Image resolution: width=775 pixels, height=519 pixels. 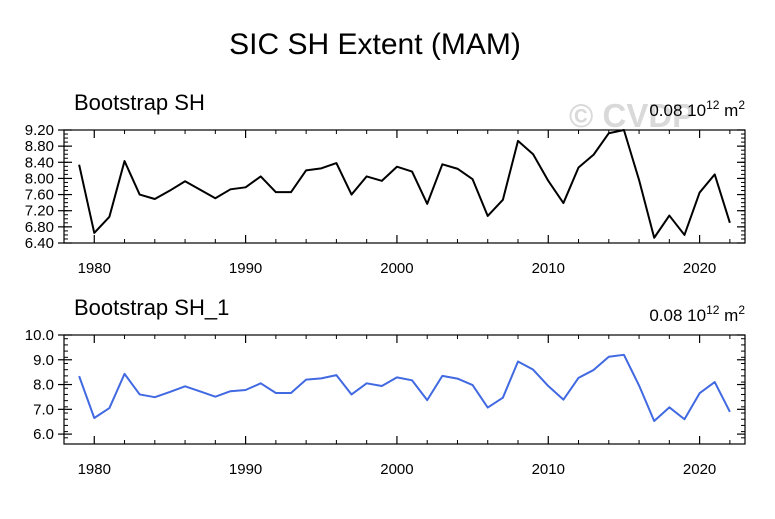 I want to click on y-tick-label: 7.20, so click(x=39, y=211).